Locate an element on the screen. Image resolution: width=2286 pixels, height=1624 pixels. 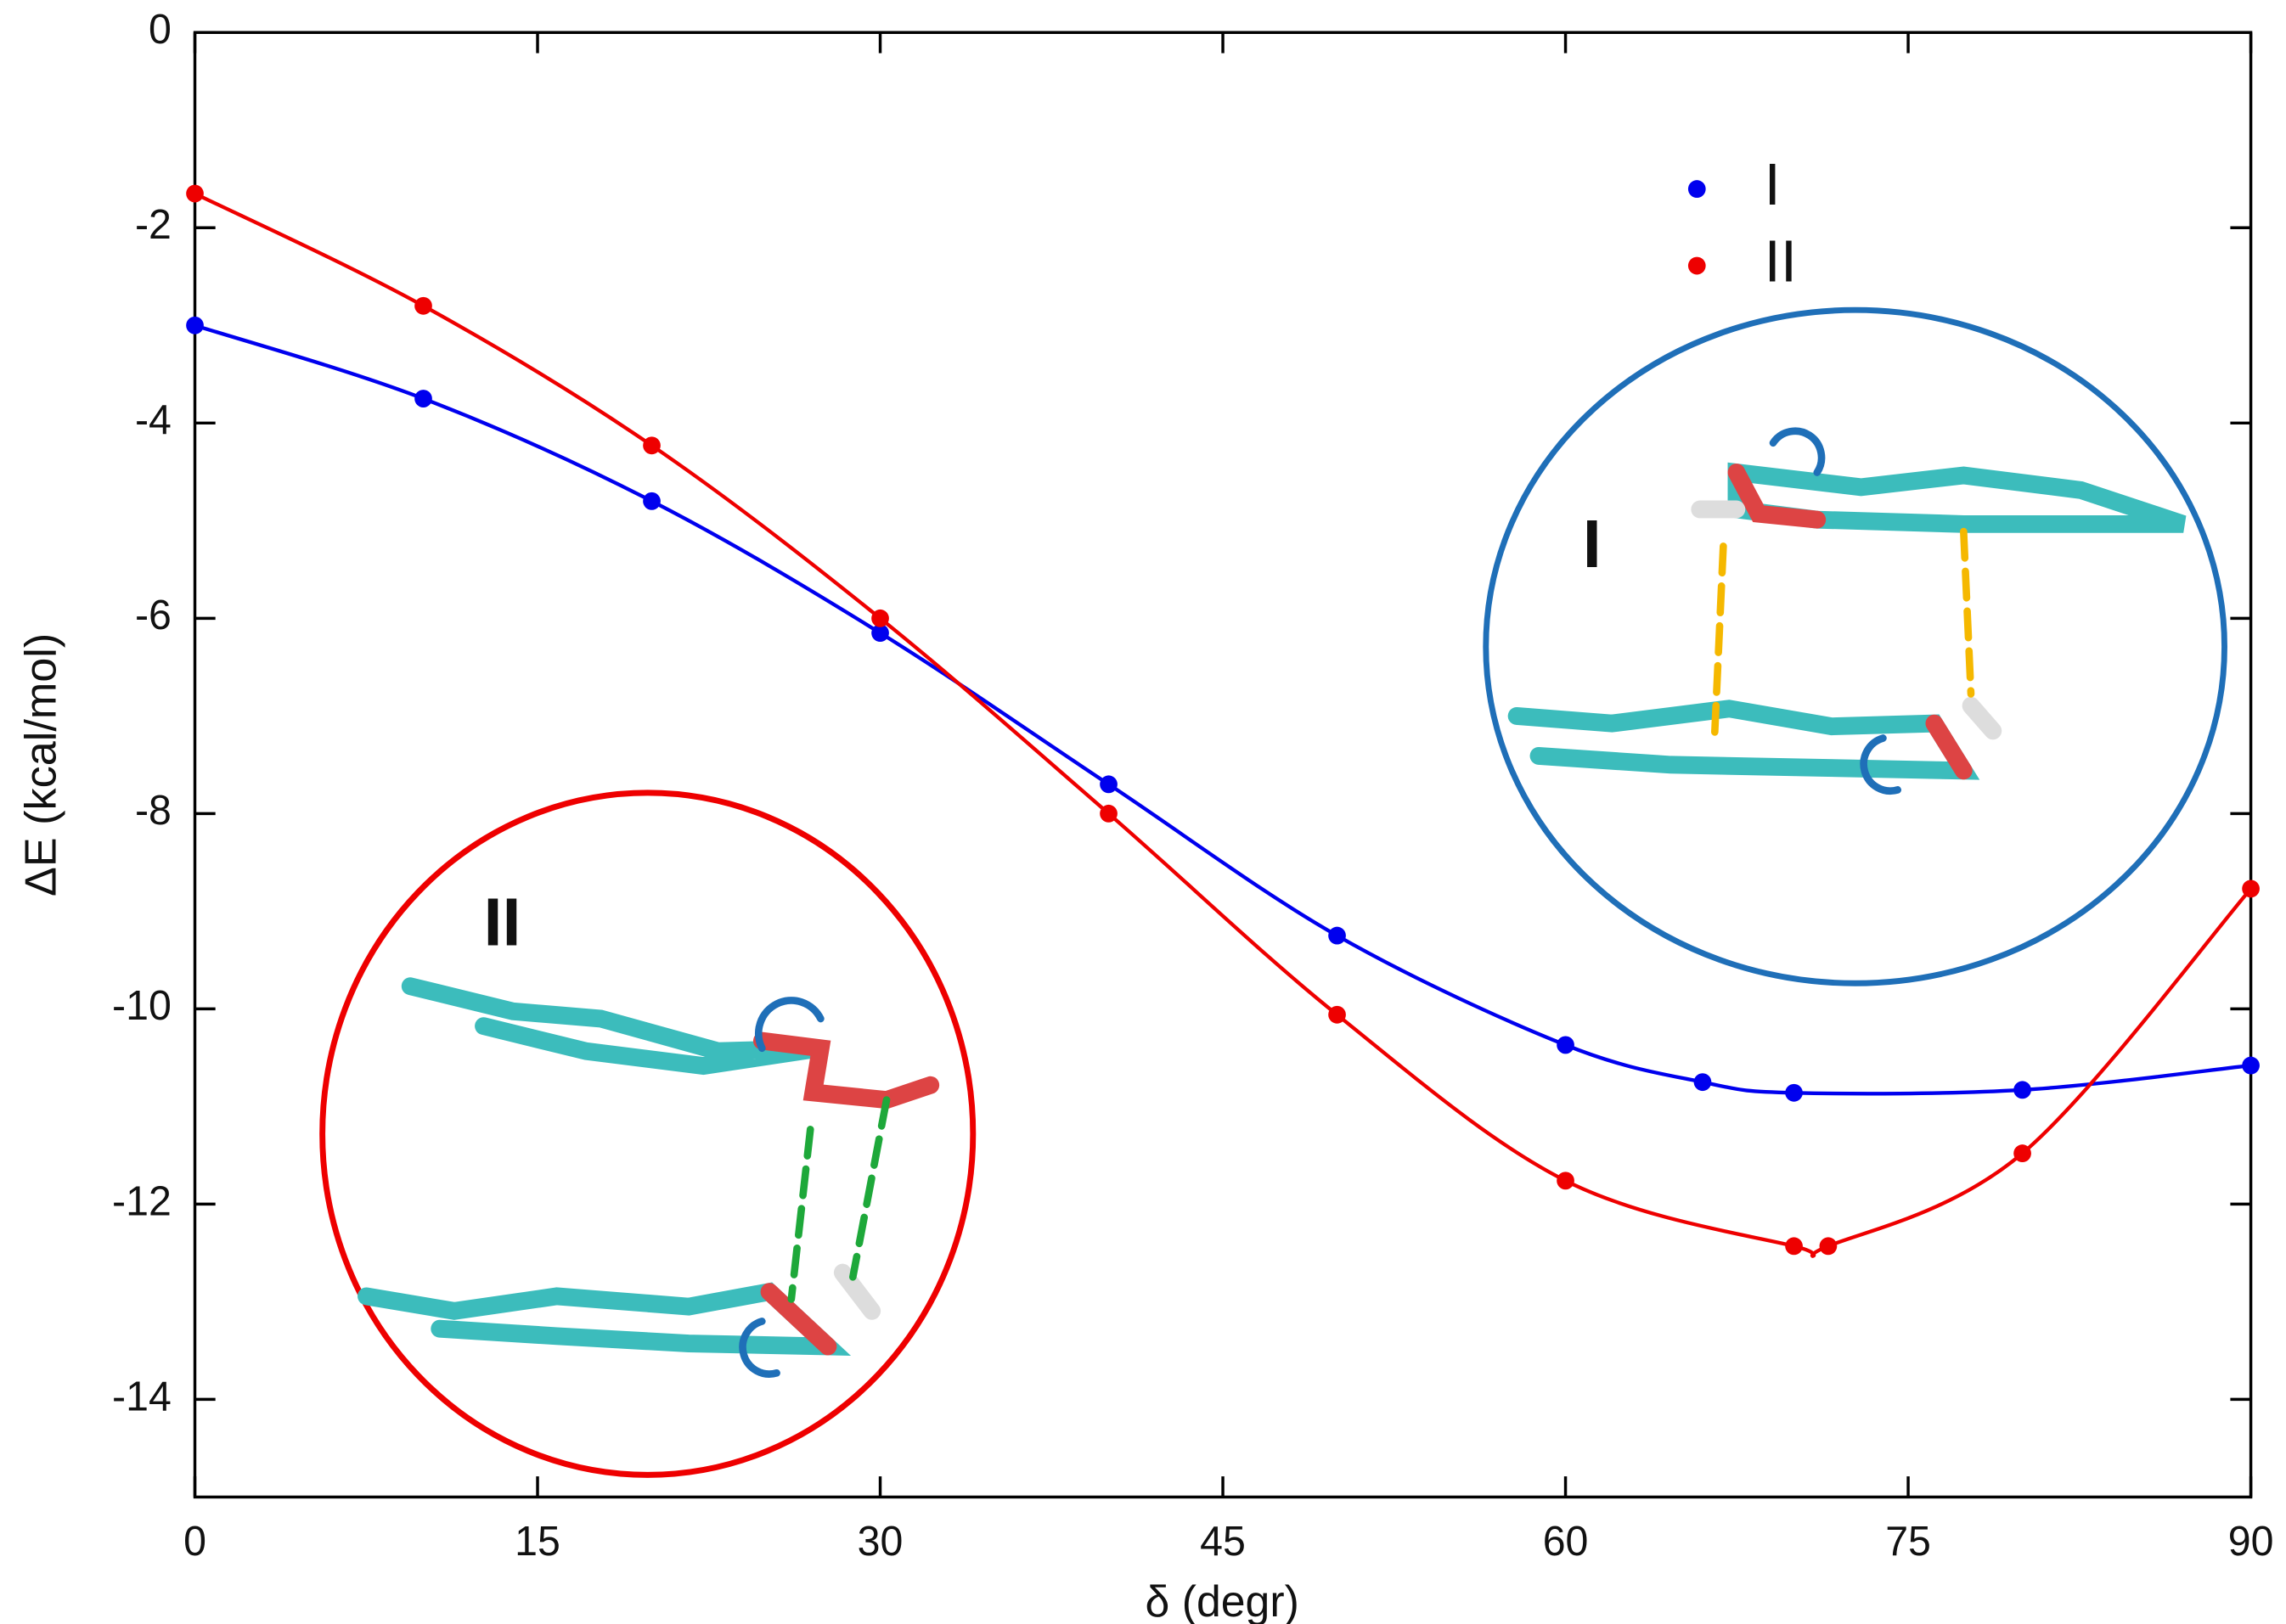
y-tick-label: -6 is located at coordinates (153, 615).